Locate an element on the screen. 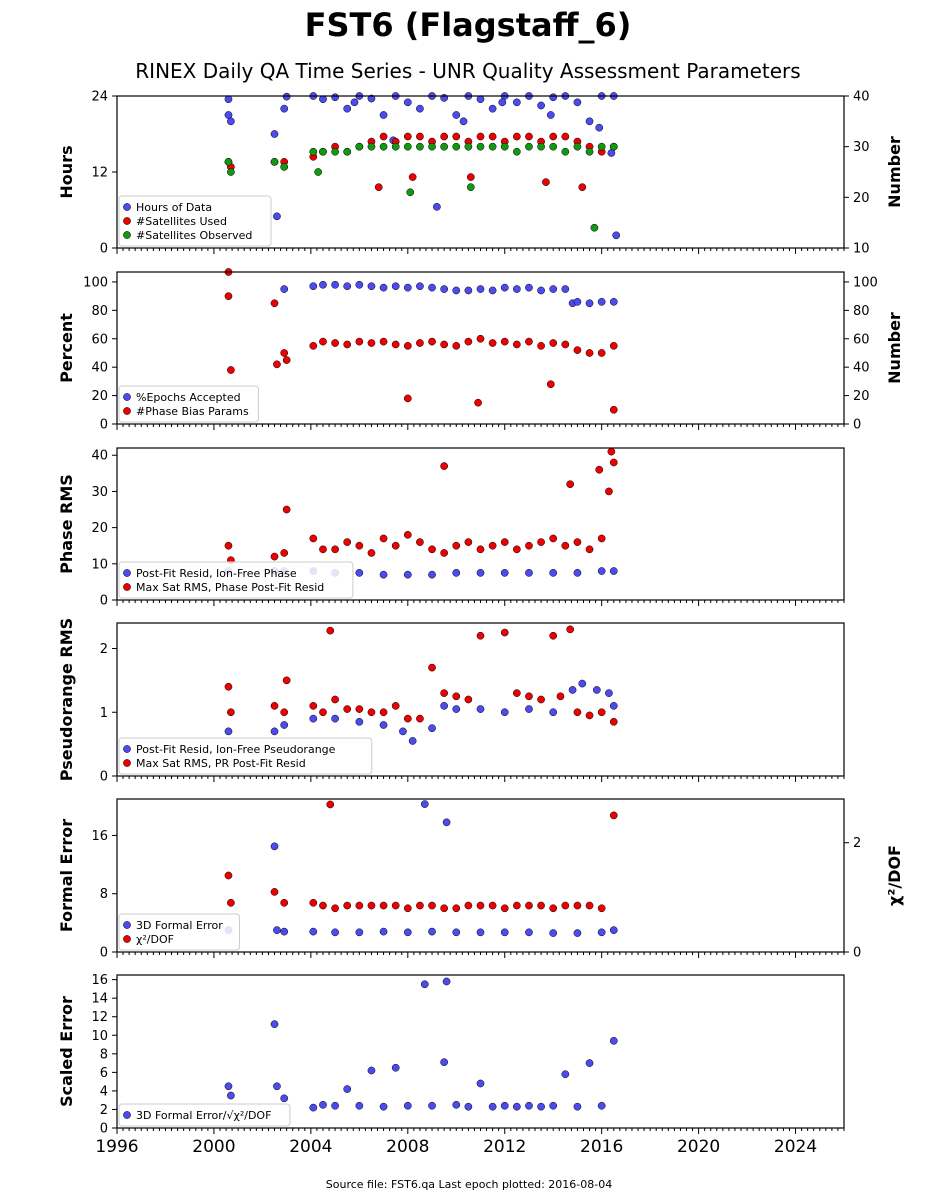  y-right-tick-label: 0 is located at coordinates (857, 425).